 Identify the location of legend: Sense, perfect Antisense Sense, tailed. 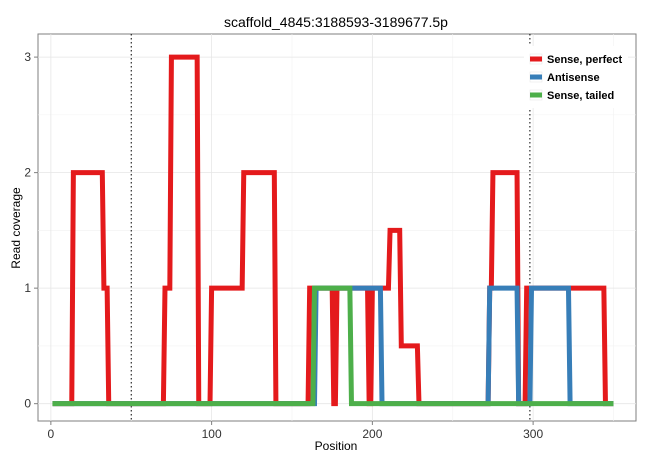
(576, 77).